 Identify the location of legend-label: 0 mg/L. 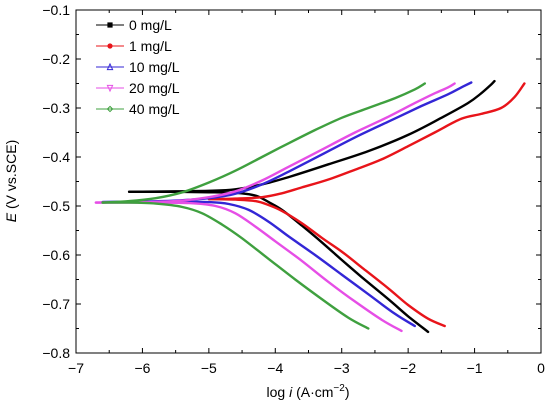
(150, 25).